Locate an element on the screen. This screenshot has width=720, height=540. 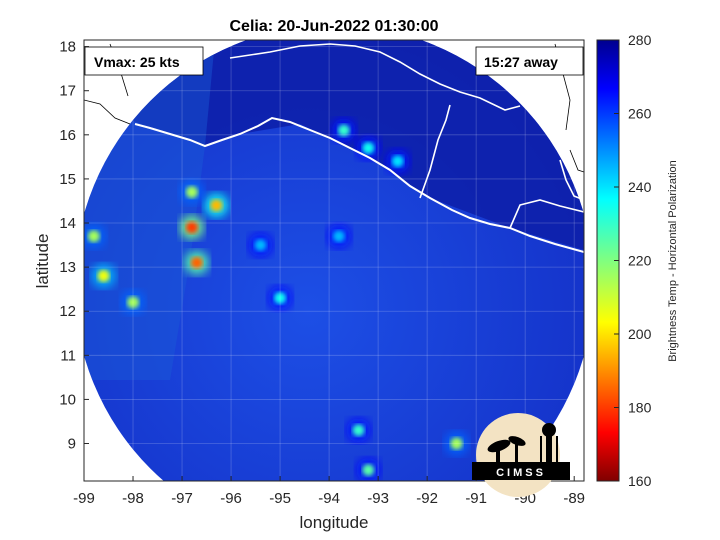
svg-text: CIMSS is located at coordinates (521, 473).